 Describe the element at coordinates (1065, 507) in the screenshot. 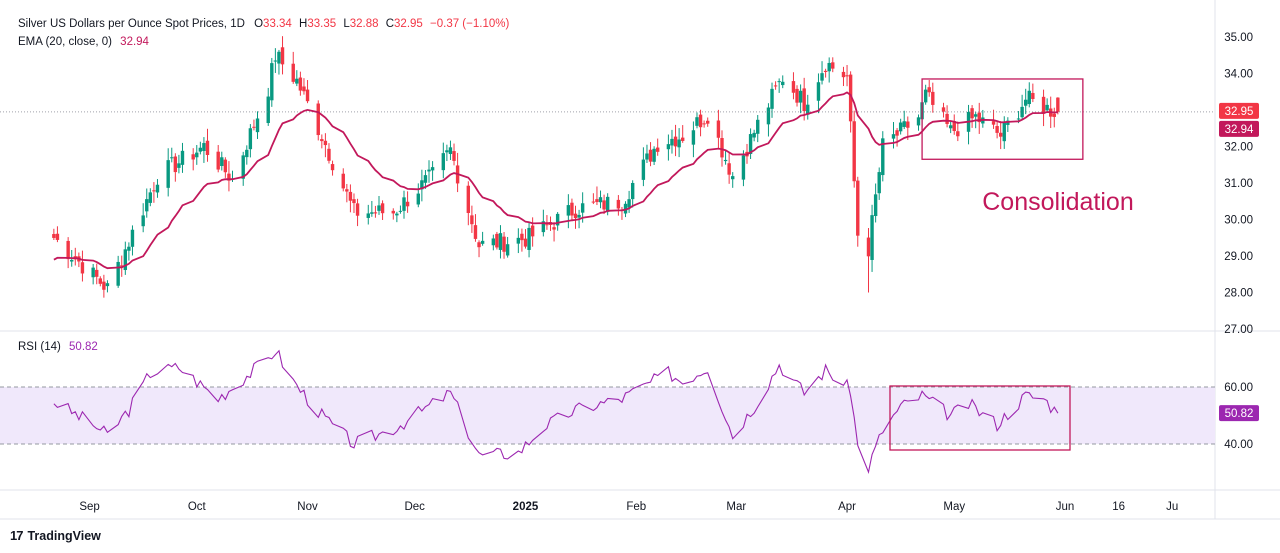

I see `time-tick-label: Jun` at that location.